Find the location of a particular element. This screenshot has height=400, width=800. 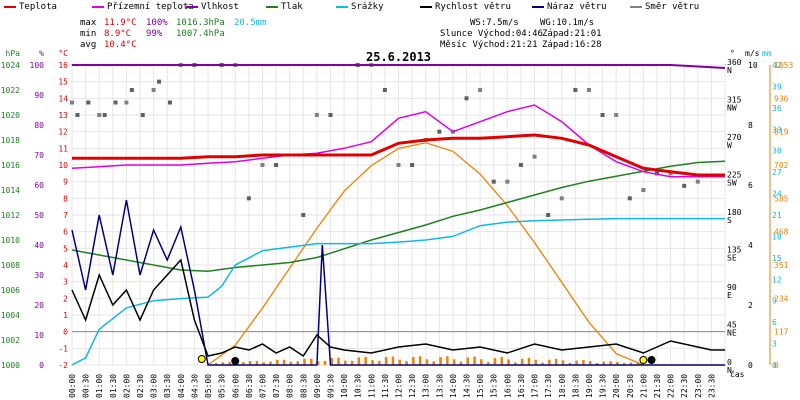

axis-percent-tick: 40 is located at coordinates (39, 245).